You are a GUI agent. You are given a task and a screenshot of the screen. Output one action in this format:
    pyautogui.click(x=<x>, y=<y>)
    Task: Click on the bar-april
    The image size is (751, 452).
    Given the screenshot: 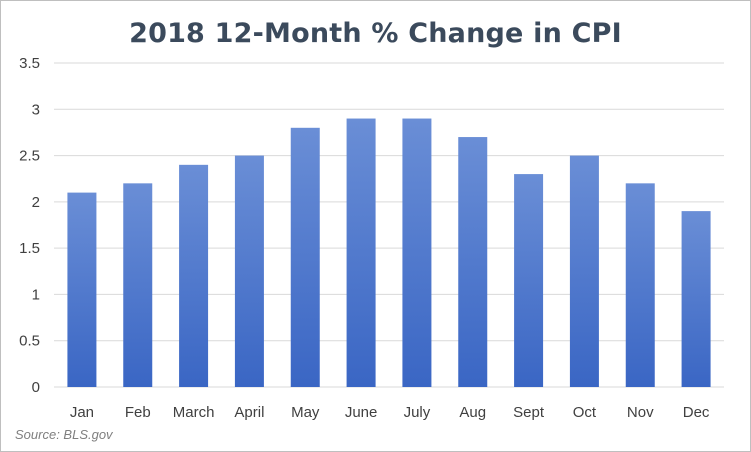 What is the action you would take?
    pyautogui.click(x=249, y=271)
    